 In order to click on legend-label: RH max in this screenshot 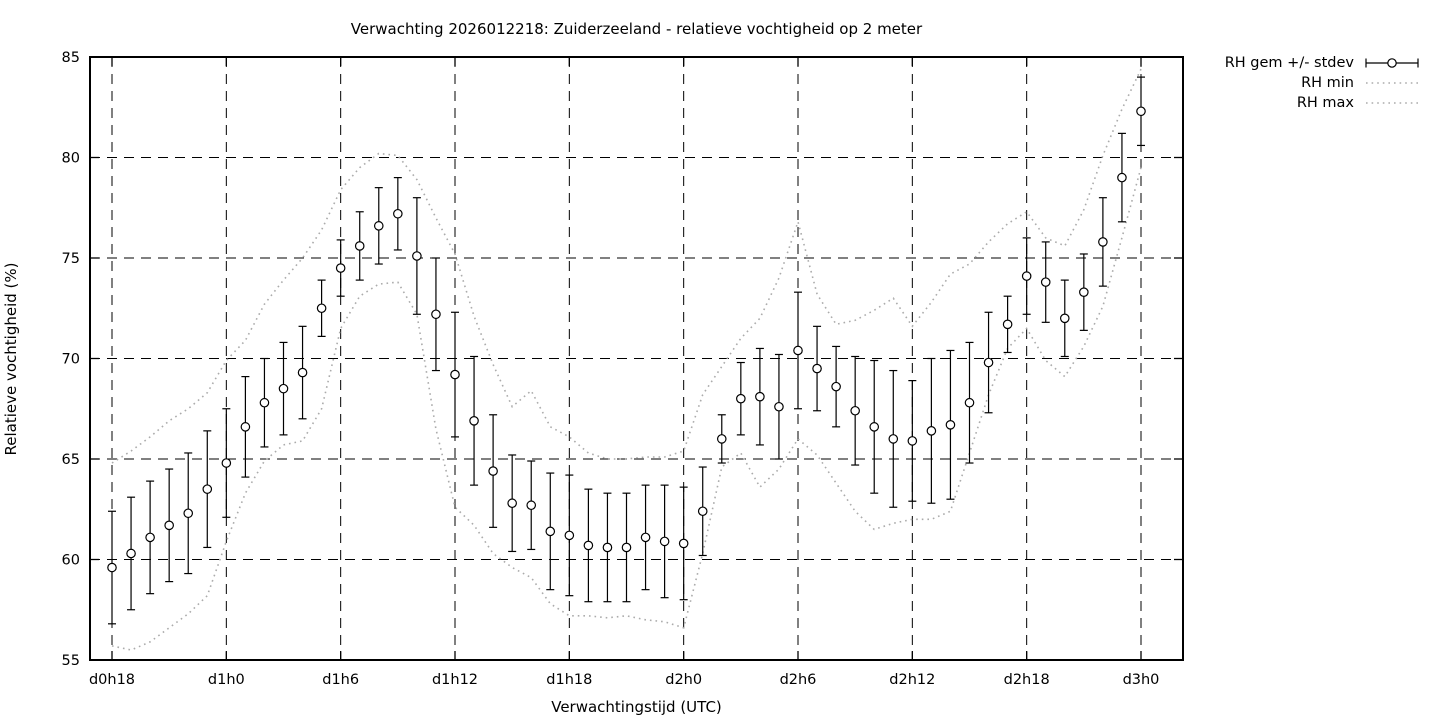, I will do `click(1325, 102)`.